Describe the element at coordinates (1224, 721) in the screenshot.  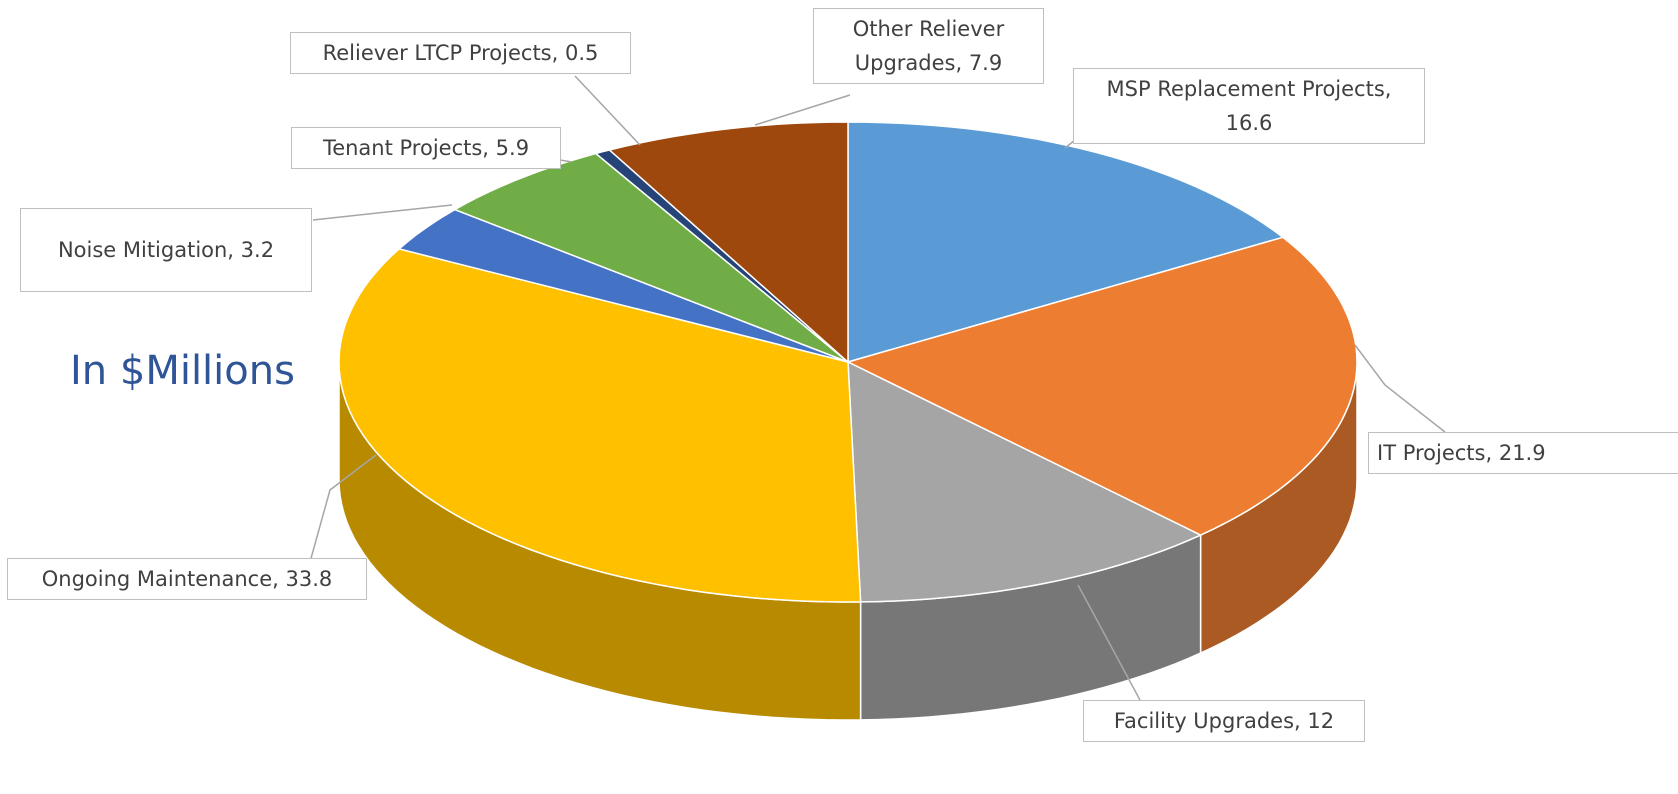
I see `data-label: Facility Upgrades, 12` at that location.